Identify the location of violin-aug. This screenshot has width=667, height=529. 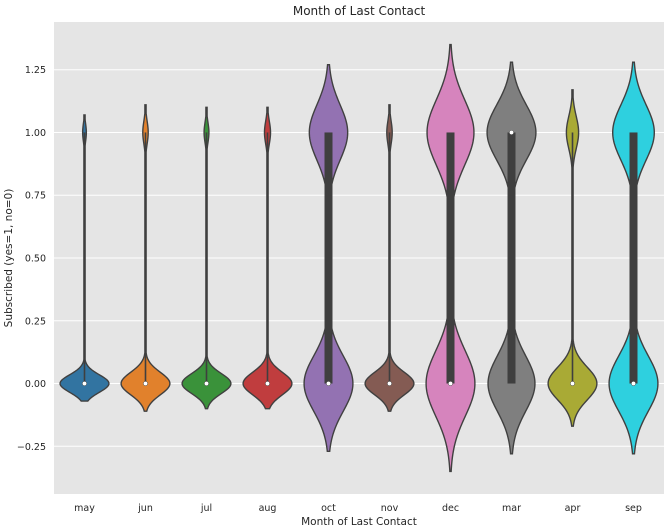
(267, 258).